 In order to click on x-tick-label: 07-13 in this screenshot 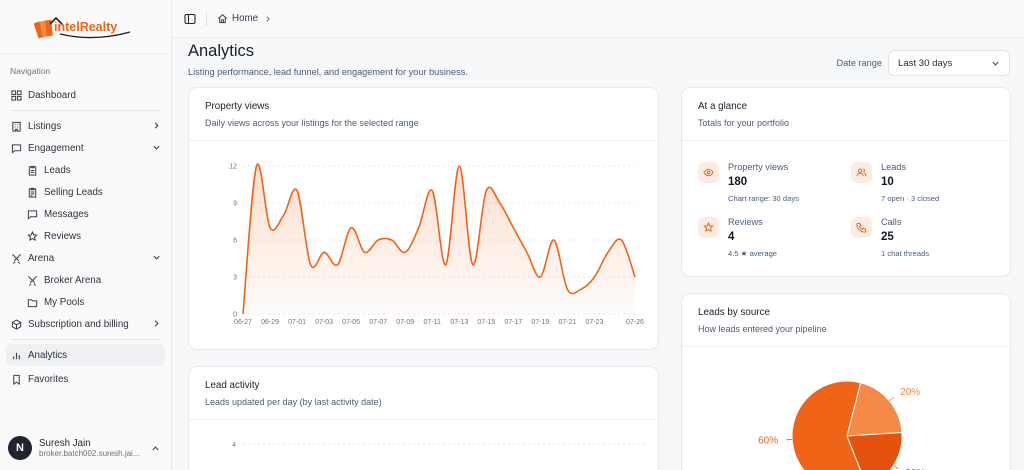, I will do `click(459, 322)`.